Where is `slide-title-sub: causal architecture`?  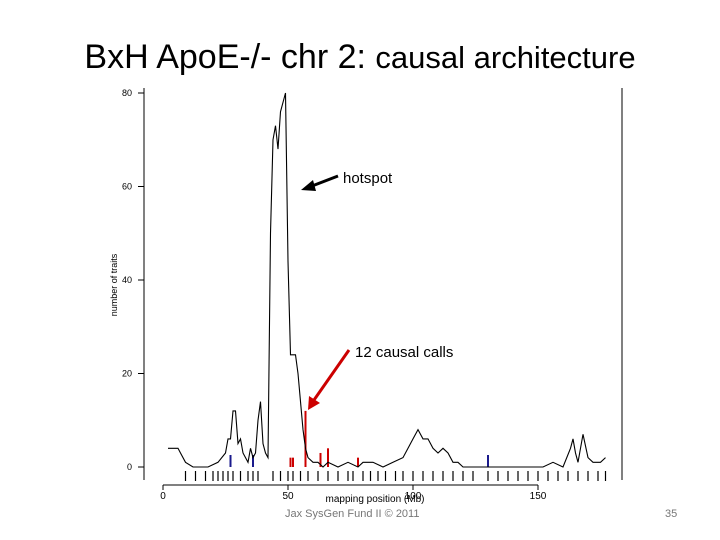
slide-title-sub: causal architecture is located at coordinates (505, 57).